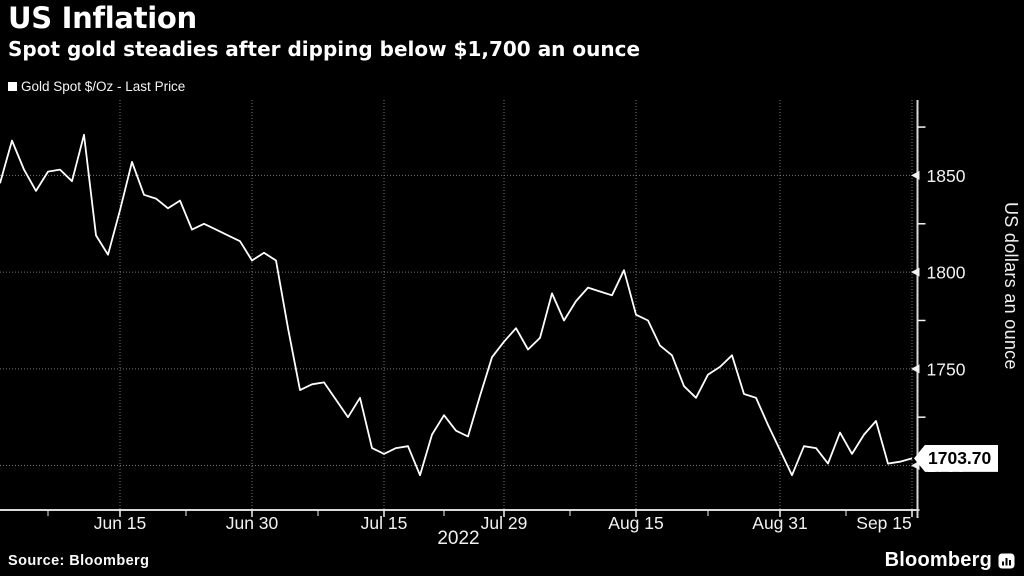 This screenshot has height=576, width=1024. Describe the element at coordinates (883, 523) in the screenshot. I see `x-tick-label: Sep 15` at that location.